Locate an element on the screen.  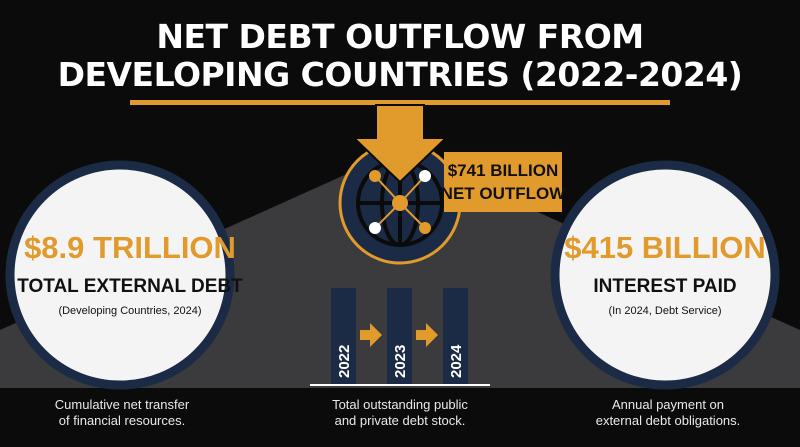
down-arrow is located at coordinates (400, 144).